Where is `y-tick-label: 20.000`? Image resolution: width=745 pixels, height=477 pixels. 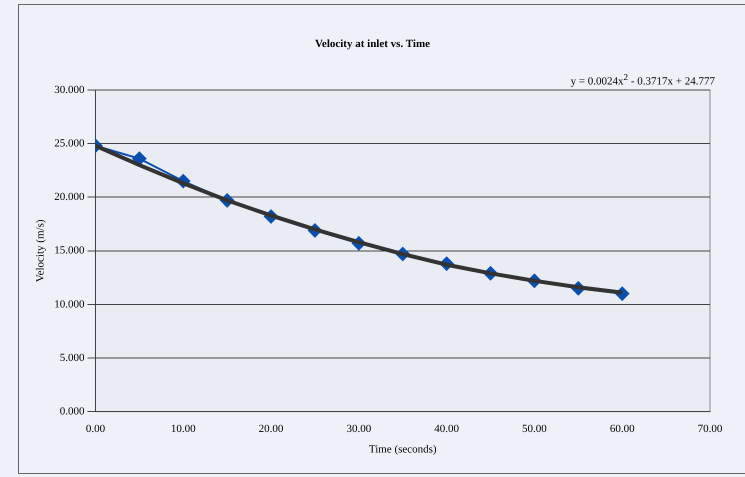 y-tick-label: 20.000 is located at coordinates (69, 197).